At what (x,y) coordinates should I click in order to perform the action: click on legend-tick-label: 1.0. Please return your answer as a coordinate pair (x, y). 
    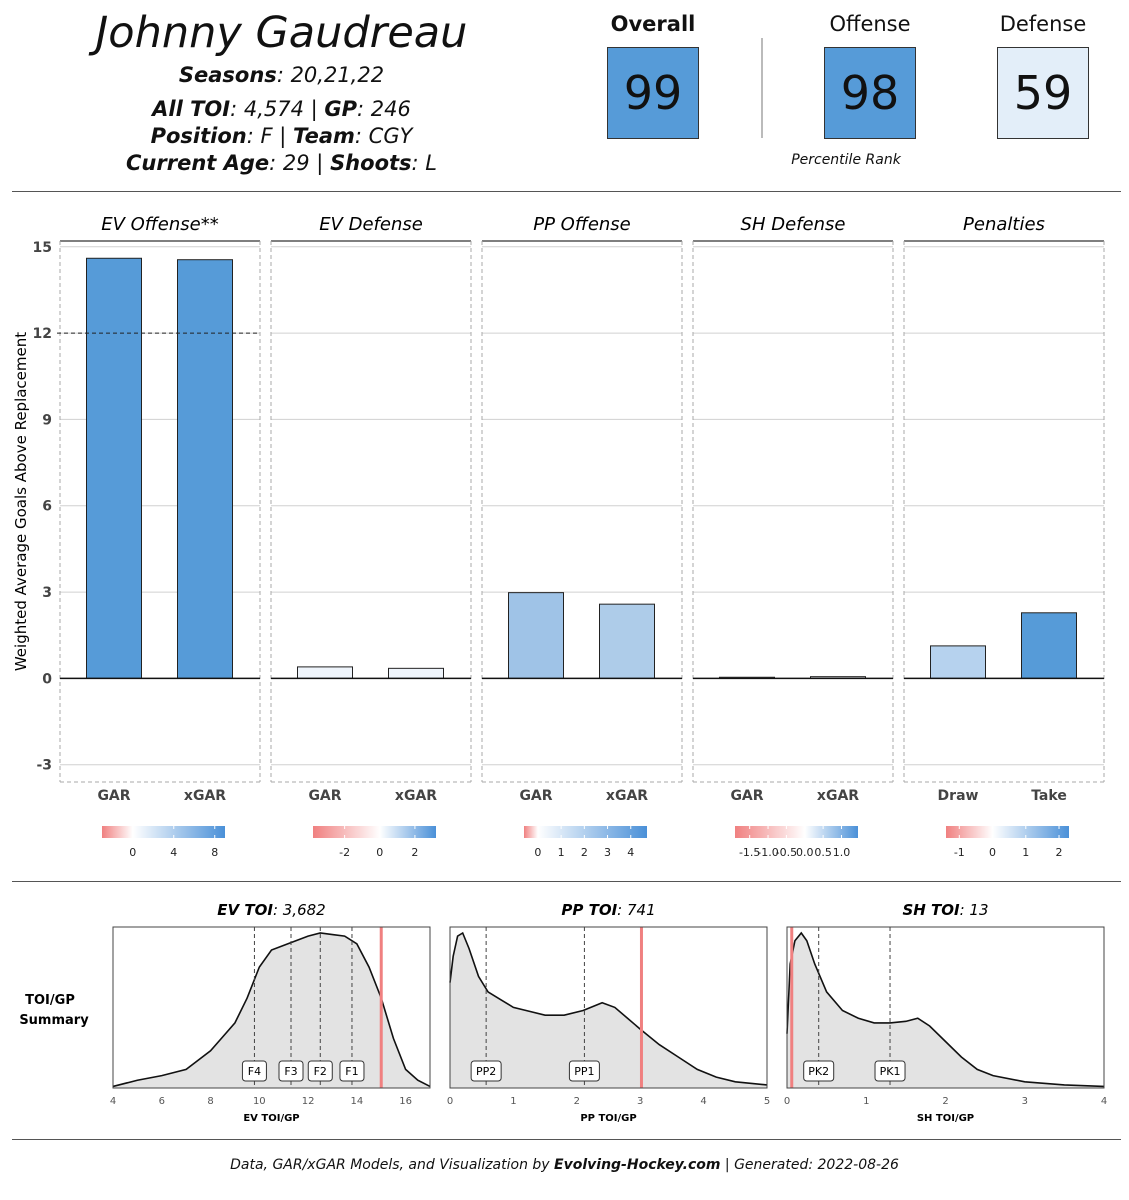
    Looking at the image, I should click on (842, 852).